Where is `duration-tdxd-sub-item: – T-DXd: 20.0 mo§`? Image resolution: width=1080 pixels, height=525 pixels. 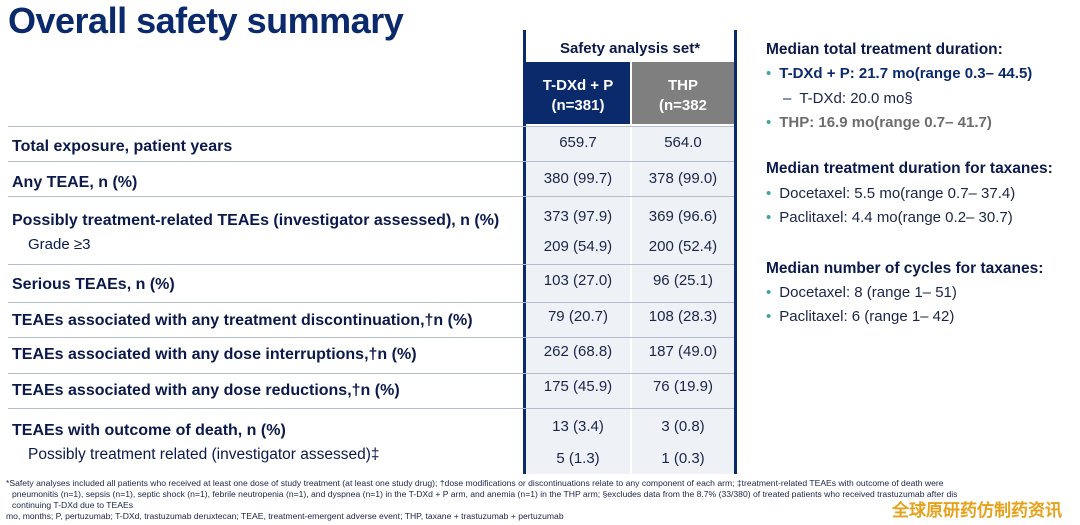 duration-tdxd-sub-item: – T-DXd: 20.0 mo§ is located at coordinates (848, 98).